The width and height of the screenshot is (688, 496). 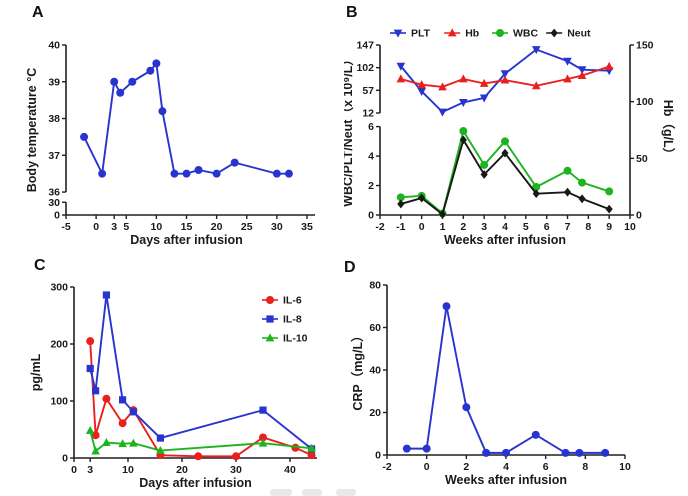 I want to click on svg-text: 35, so click(x=307, y=227).